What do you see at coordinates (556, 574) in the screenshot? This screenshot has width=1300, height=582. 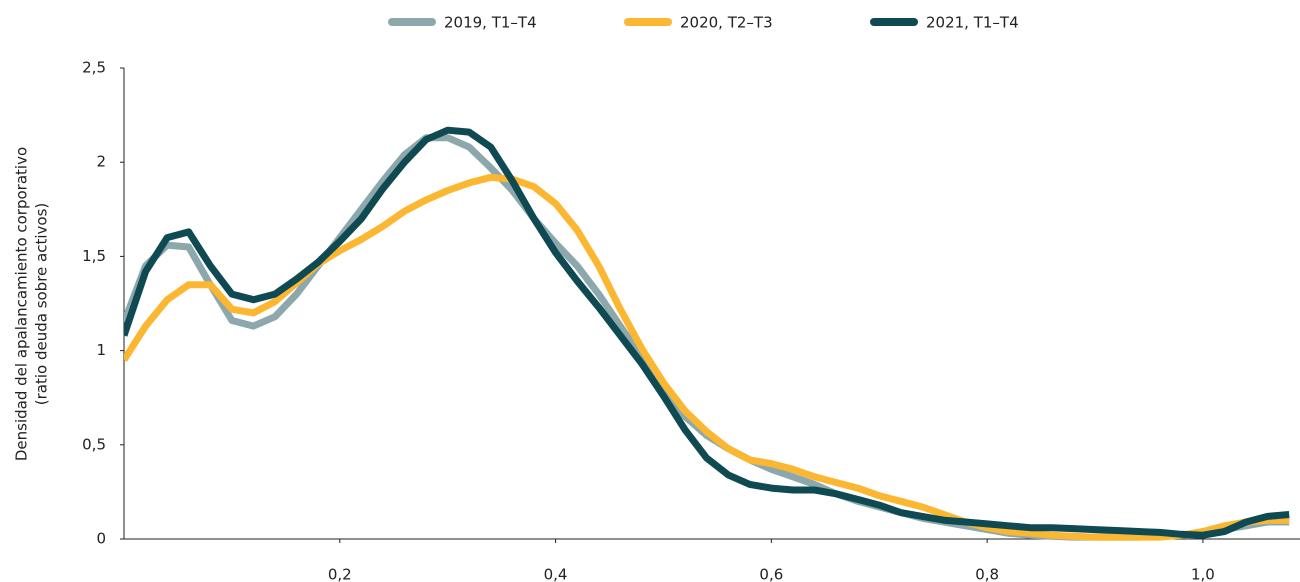 I see `x-tick-label: 0,4` at bounding box center [556, 574].